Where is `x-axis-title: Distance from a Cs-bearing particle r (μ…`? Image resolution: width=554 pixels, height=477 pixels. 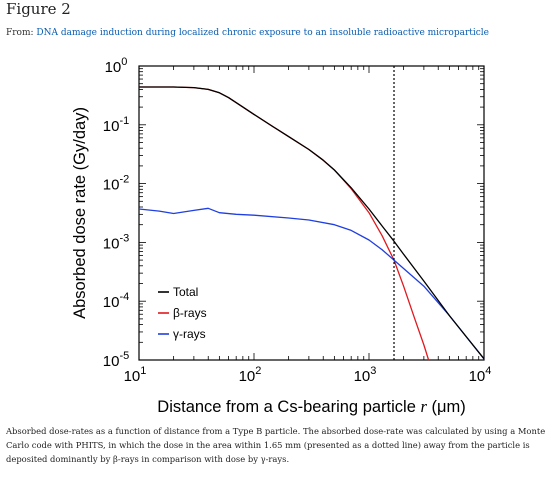 x-axis-title: Distance from a Cs-bearing particle r (μ… is located at coordinates (311, 406).